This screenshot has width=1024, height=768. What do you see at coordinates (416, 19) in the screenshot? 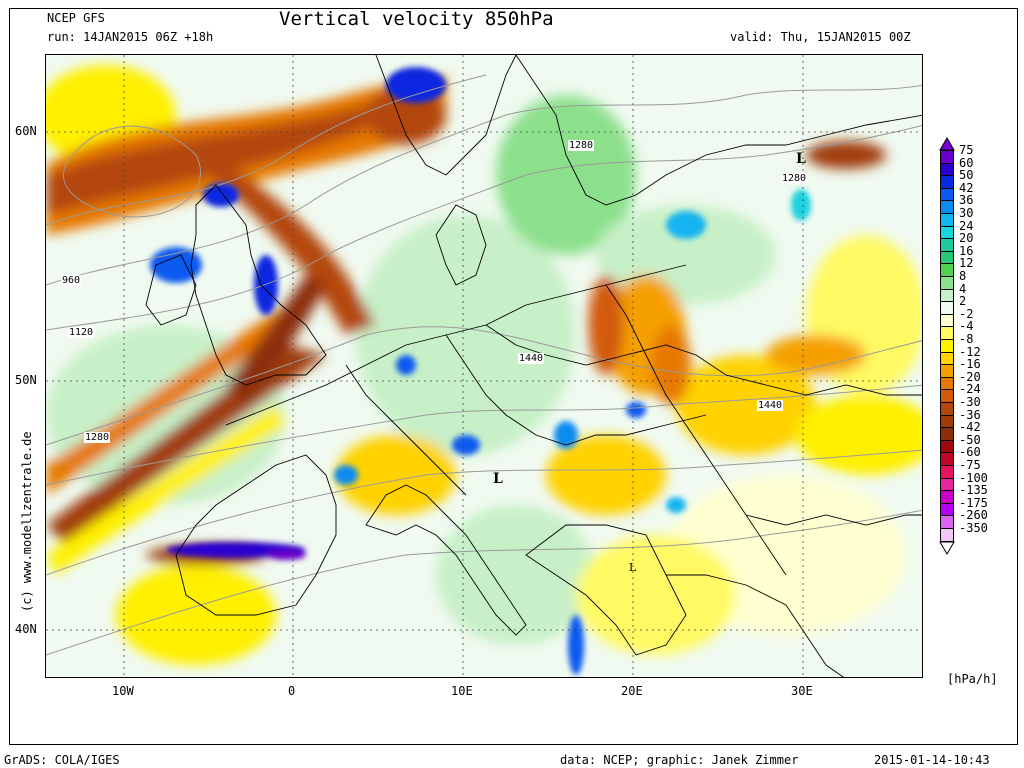
I see `chart-title: Vertical velocity 850hPa` at bounding box center [416, 19].